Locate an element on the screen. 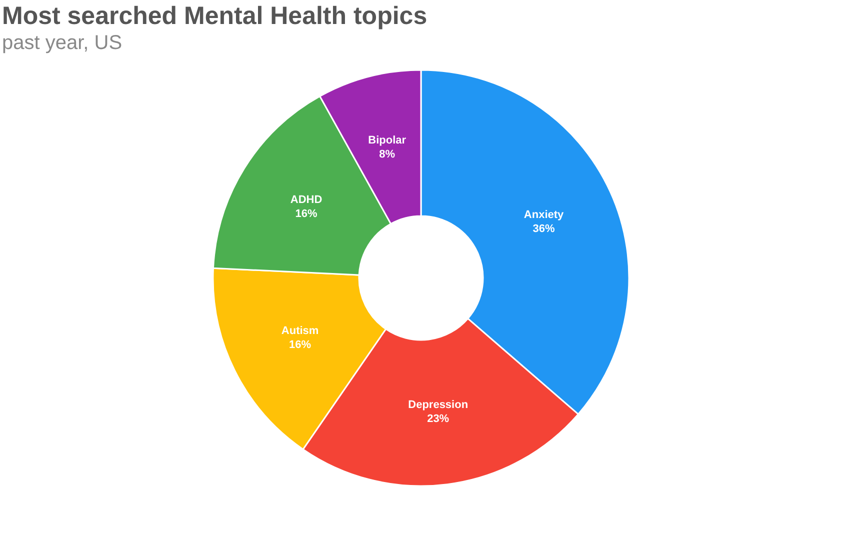 The image size is (850, 543). data-label: 8% is located at coordinates (387, 154).